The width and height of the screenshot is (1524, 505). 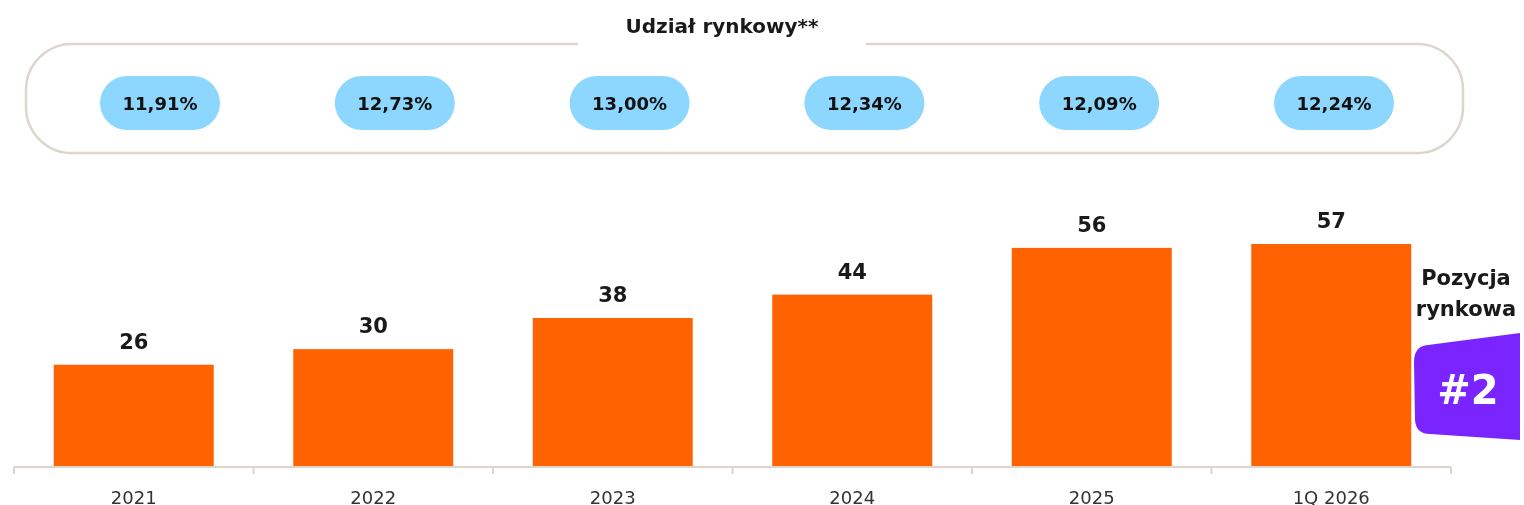 What do you see at coordinates (1092, 224) in the screenshot?
I see `data-label: 56` at bounding box center [1092, 224].